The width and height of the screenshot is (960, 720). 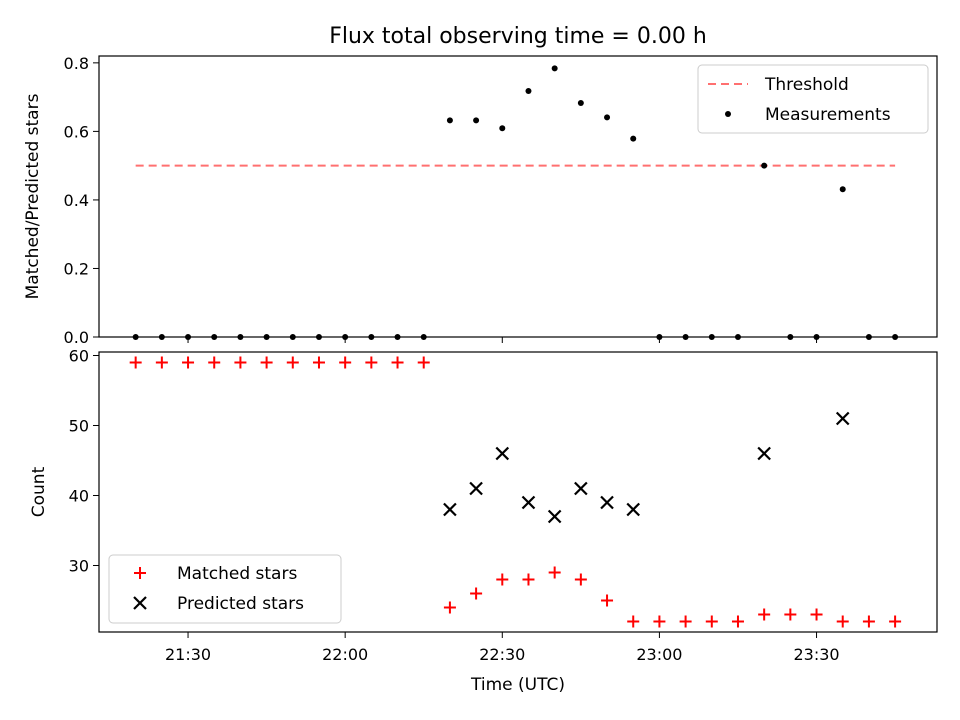 What do you see at coordinates (828, 115) in the screenshot?
I see `legend-measurements-label: Measurements` at bounding box center [828, 115].